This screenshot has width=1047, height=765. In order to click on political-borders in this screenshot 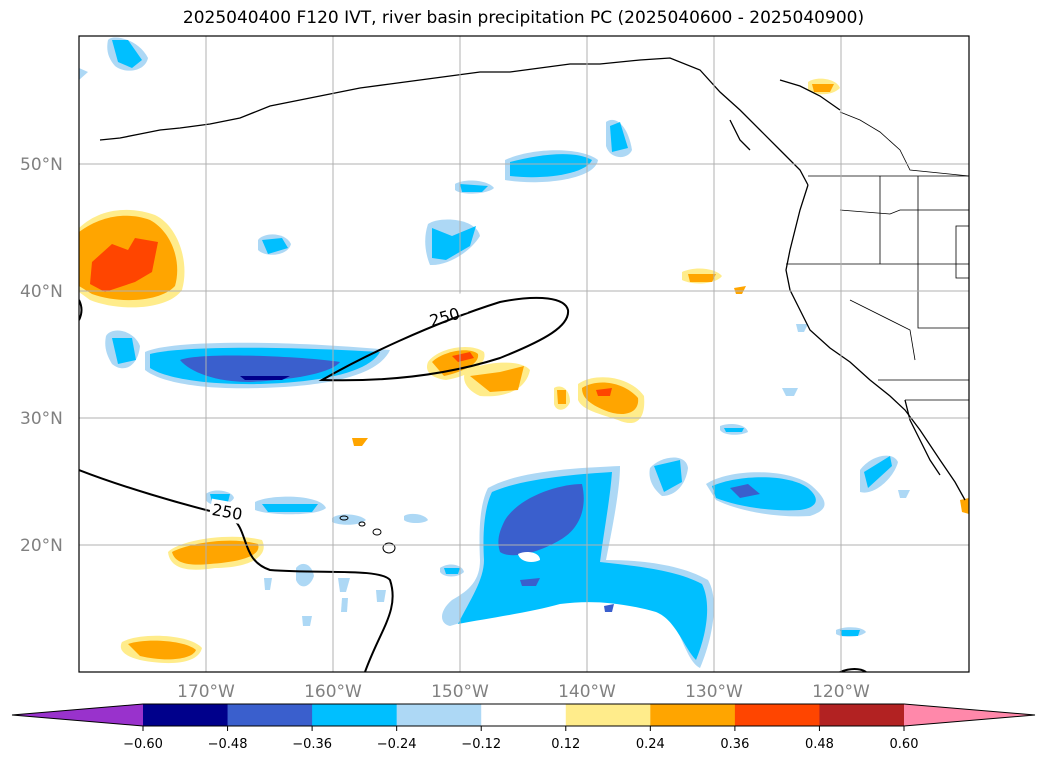, I will do `click(877, 256)`.